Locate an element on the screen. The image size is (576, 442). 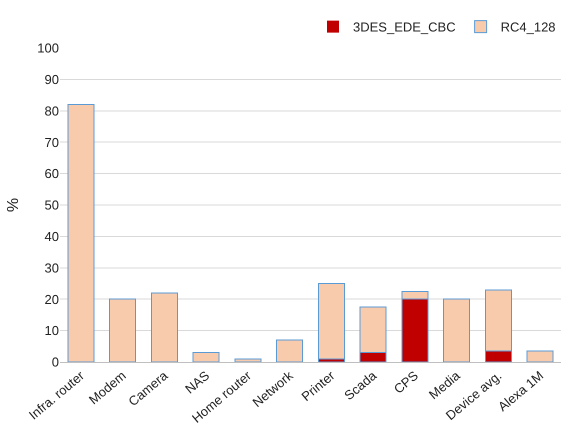
y-tick-label: 80 is located at coordinates (51, 110).